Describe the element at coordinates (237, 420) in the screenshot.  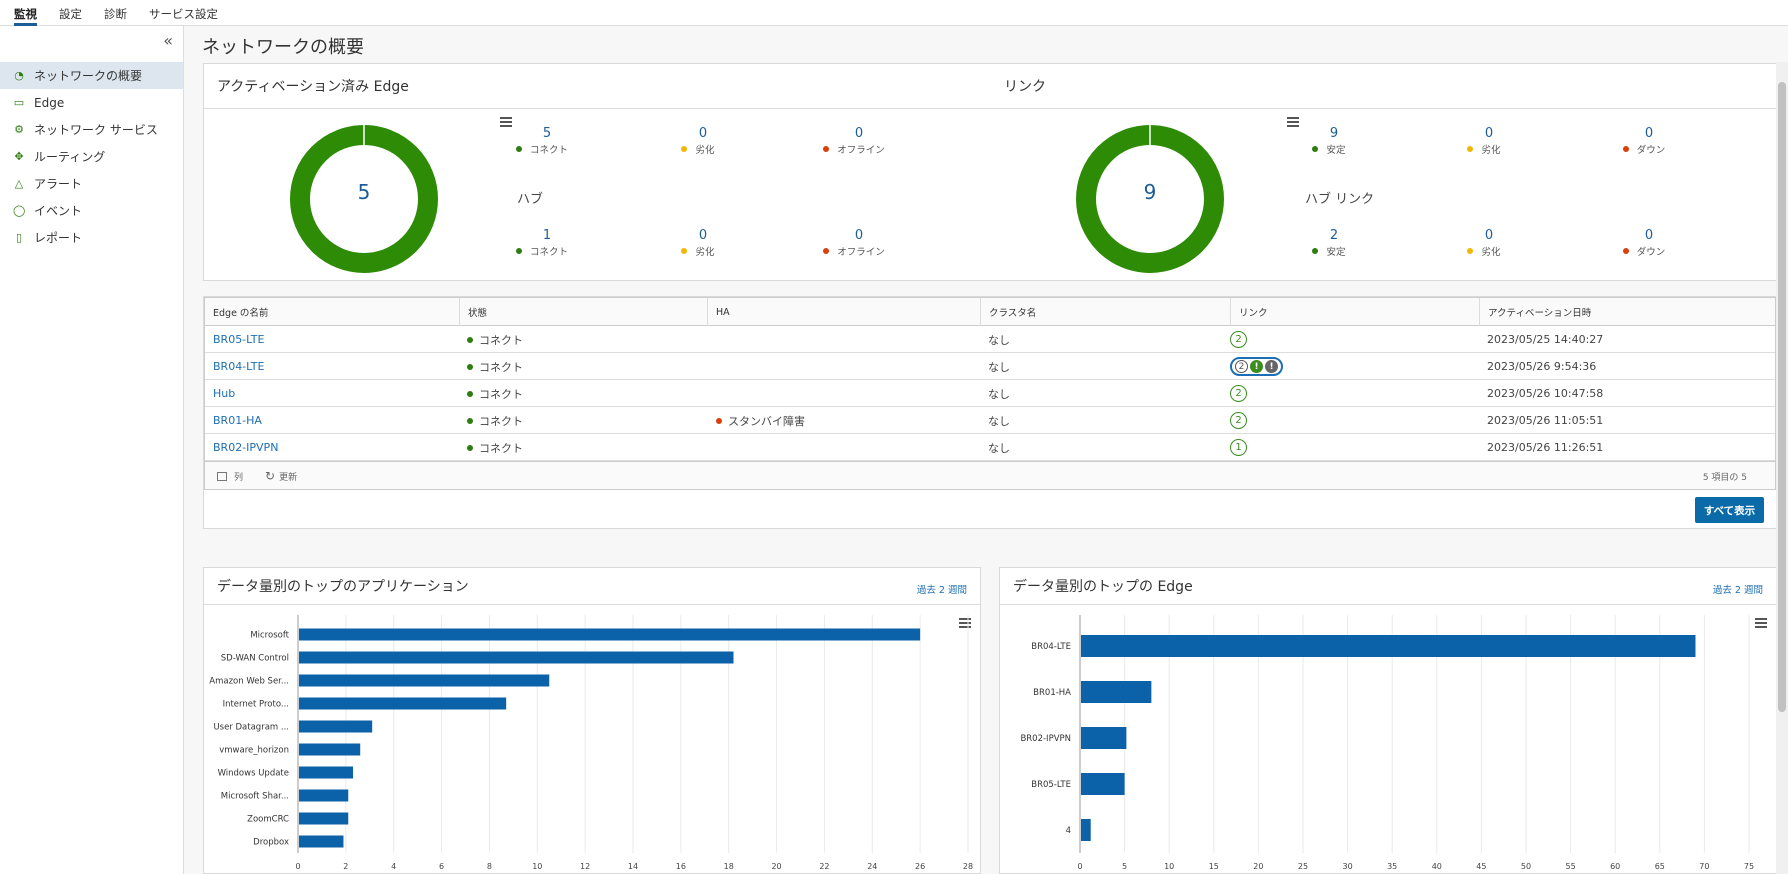
I see `edge-name-link: BR01-HA` at that location.